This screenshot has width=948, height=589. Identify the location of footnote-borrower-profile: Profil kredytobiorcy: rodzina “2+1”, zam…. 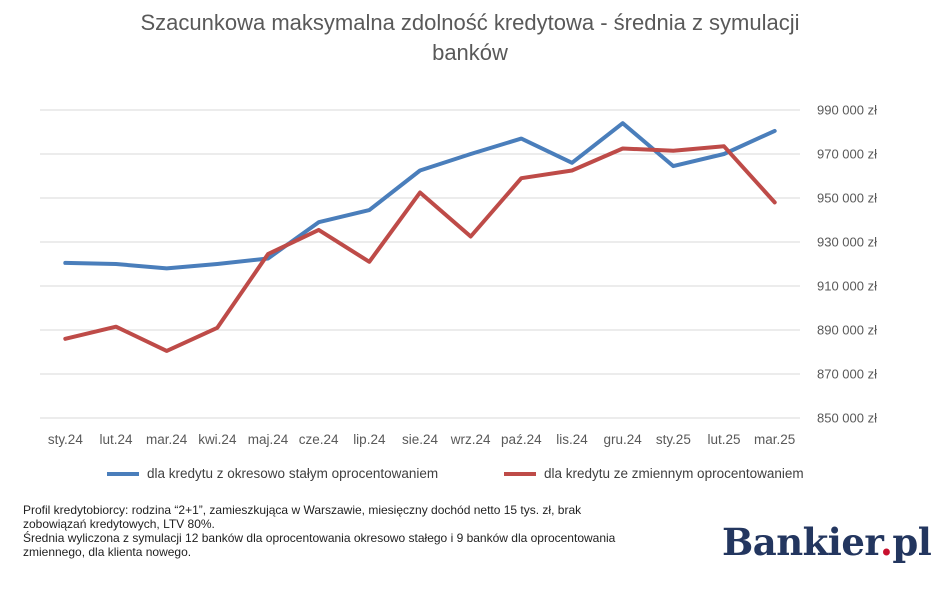
(302, 517).